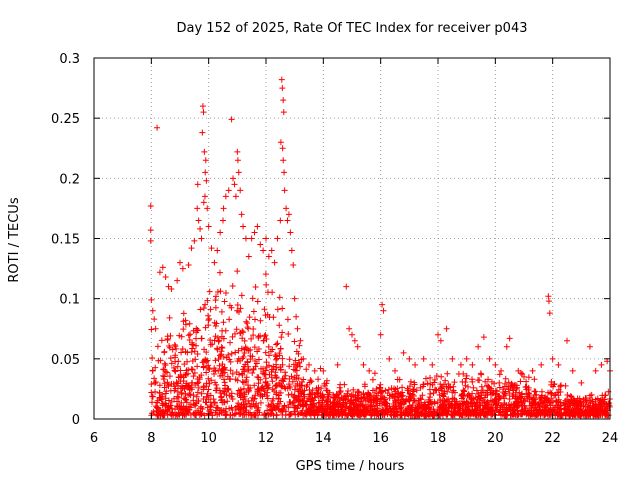  What do you see at coordinates (14, 239) in the screenshot?
I see `y-axis-label: ROTI / TECUs` at bounding box center [14, 239].